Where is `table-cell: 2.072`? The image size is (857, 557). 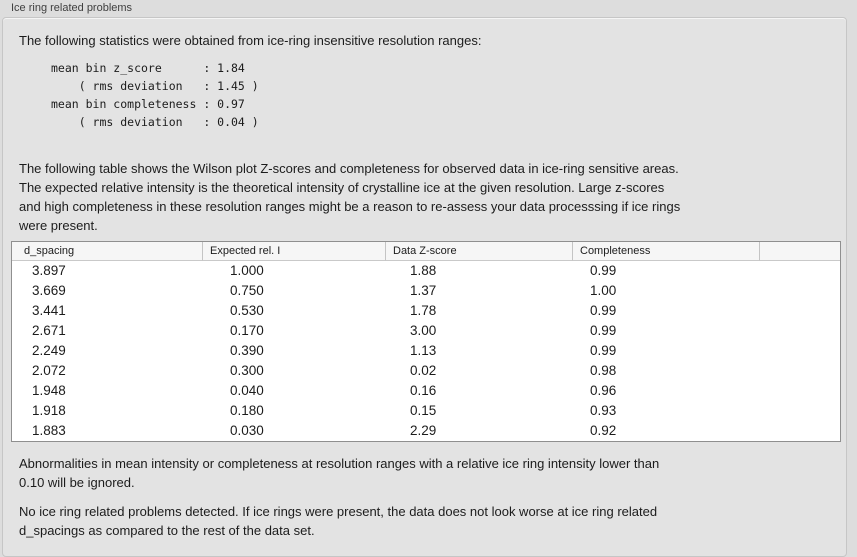 table-cell: 2.072 is located at coordinates (49, 370).